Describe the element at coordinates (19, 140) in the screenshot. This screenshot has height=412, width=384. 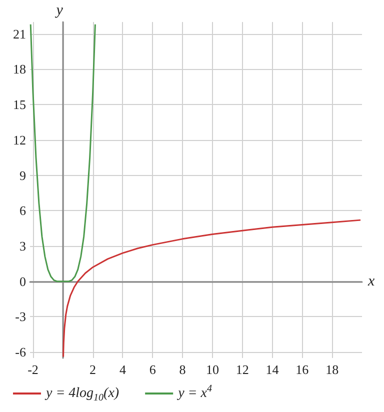
I see `y-tick-label: 12` at that location.